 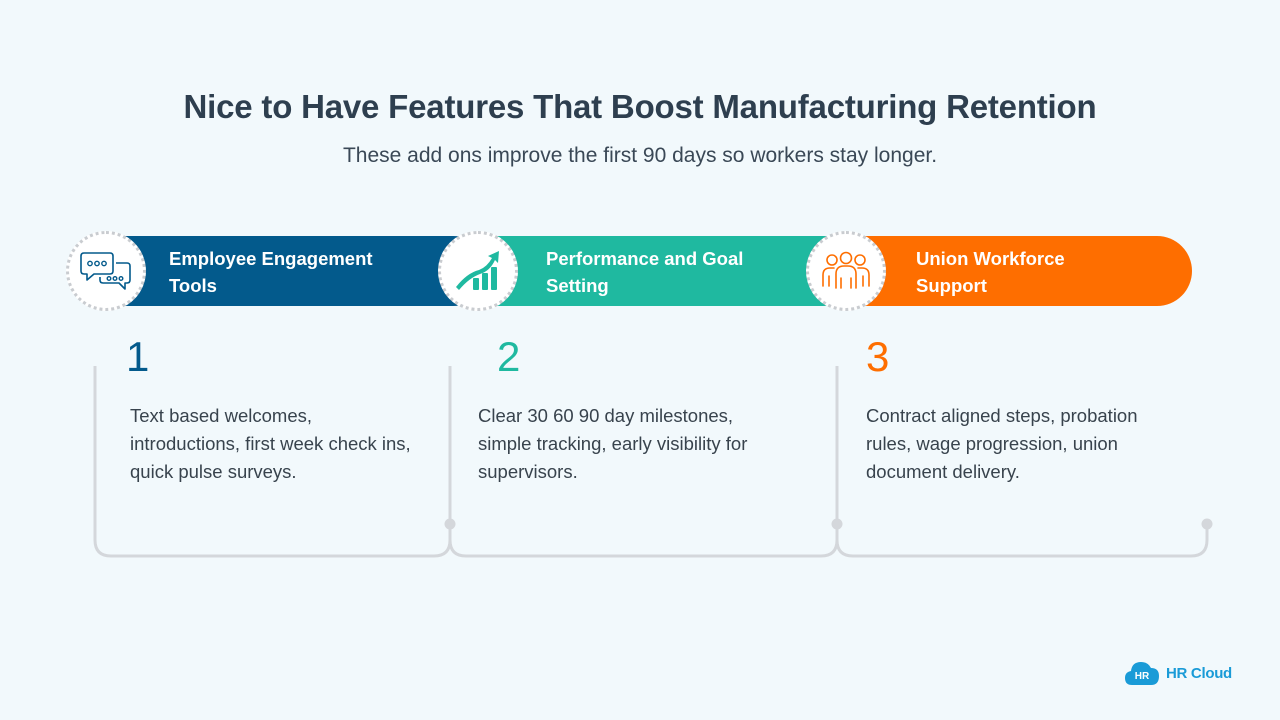 I want to click on step-1-icon-circle, so click(x=106, y=271).